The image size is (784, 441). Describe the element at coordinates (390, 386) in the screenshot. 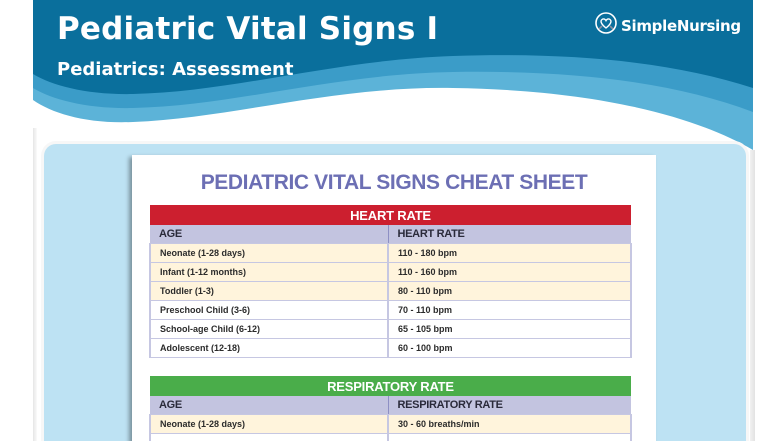

I see `respiratory-rate-section-header: RESPIRATORY RATE` at that location.